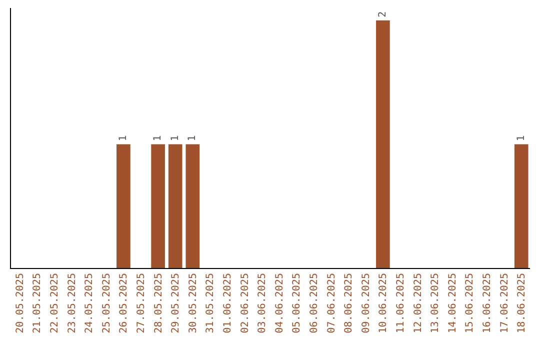  I want to click on x-tick-label: 02.06.2025, so click(245, 303).